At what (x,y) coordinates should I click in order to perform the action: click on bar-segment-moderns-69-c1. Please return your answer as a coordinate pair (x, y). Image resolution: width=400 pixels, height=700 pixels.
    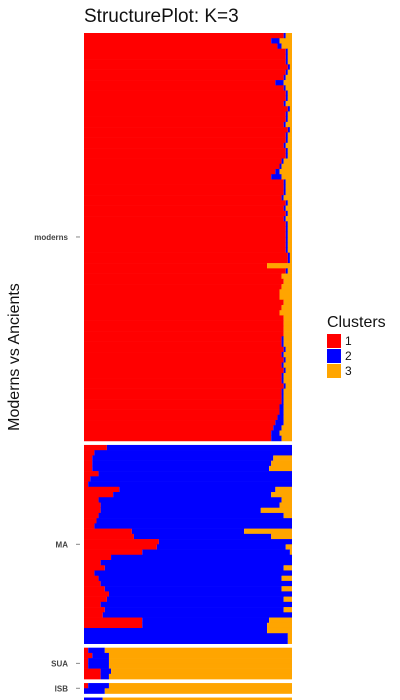
    Looking at the image, I should click on (183, 396).